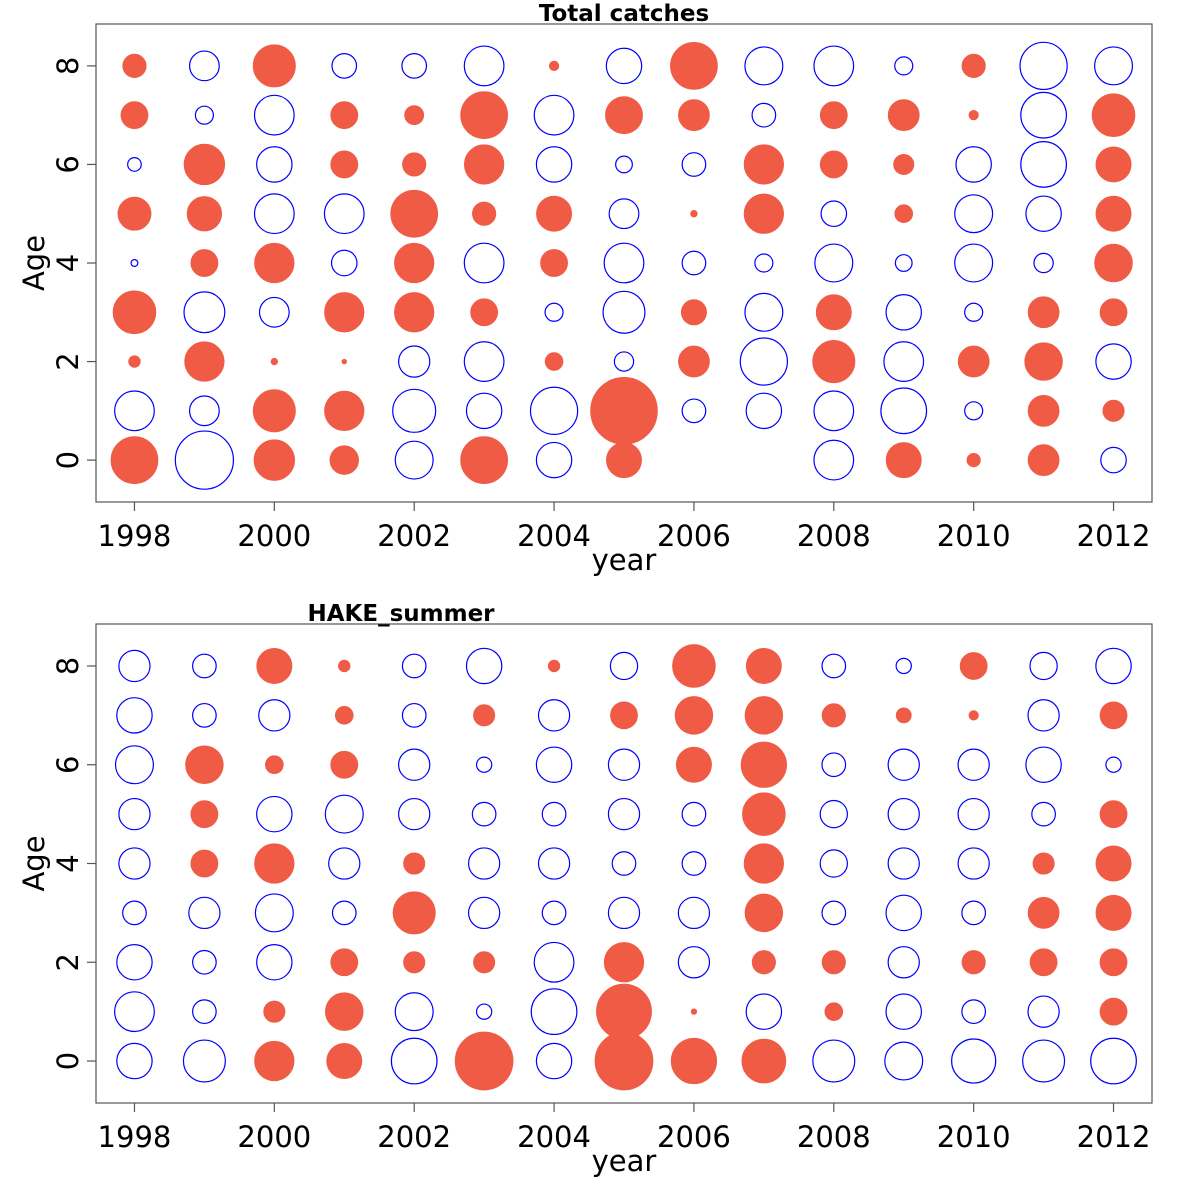  What do you see at coordinates (974, 536) in the screenshot?
I see `x-tick-label: 2010` at bounding box center [974, 536].